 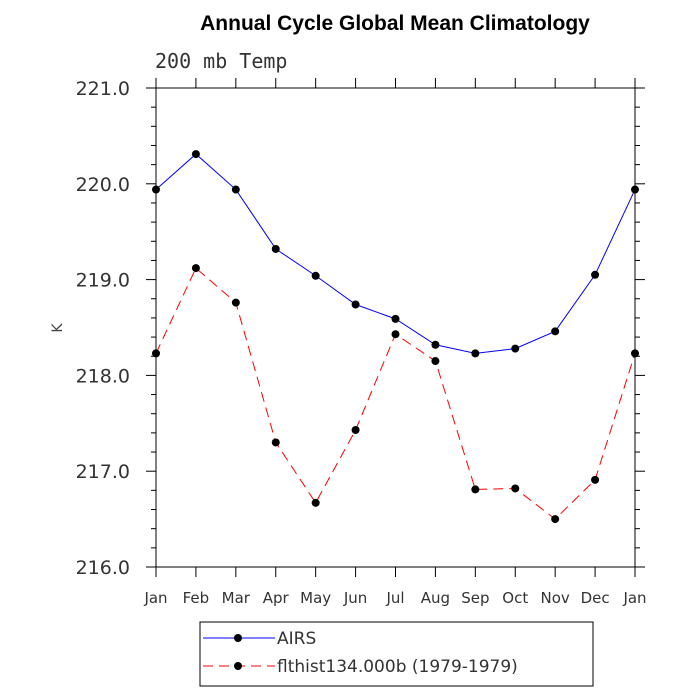 What do you see at coordinates (296, 639) in the screenshot?
I see `legend-label-1: AIRS` at bounding box center [296, 639].